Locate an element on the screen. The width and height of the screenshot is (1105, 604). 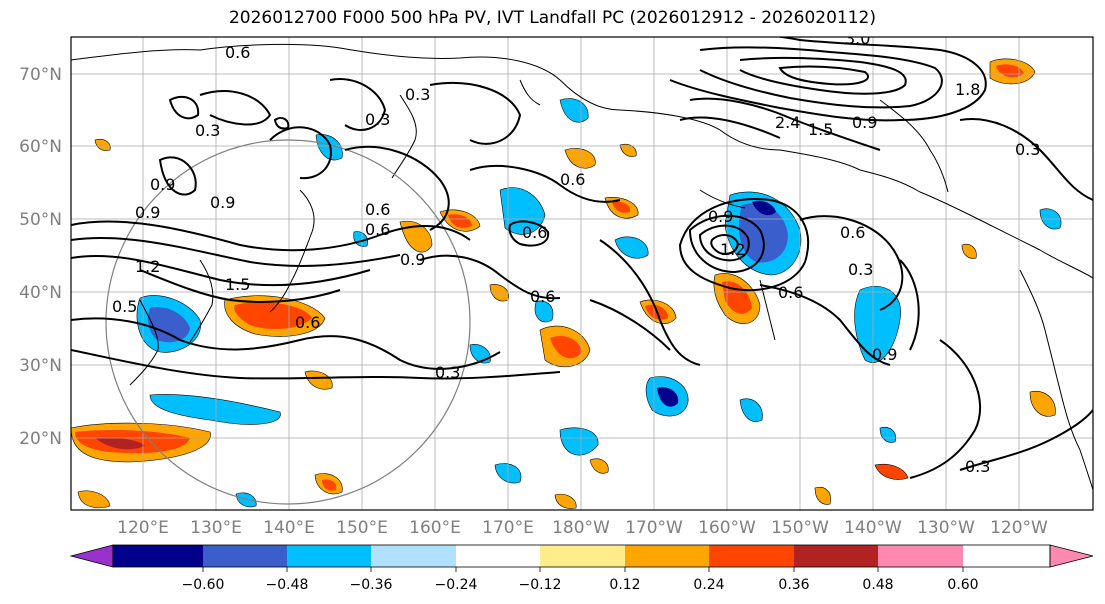
lat-tick: 40°N is located at coordinates (40, 293).